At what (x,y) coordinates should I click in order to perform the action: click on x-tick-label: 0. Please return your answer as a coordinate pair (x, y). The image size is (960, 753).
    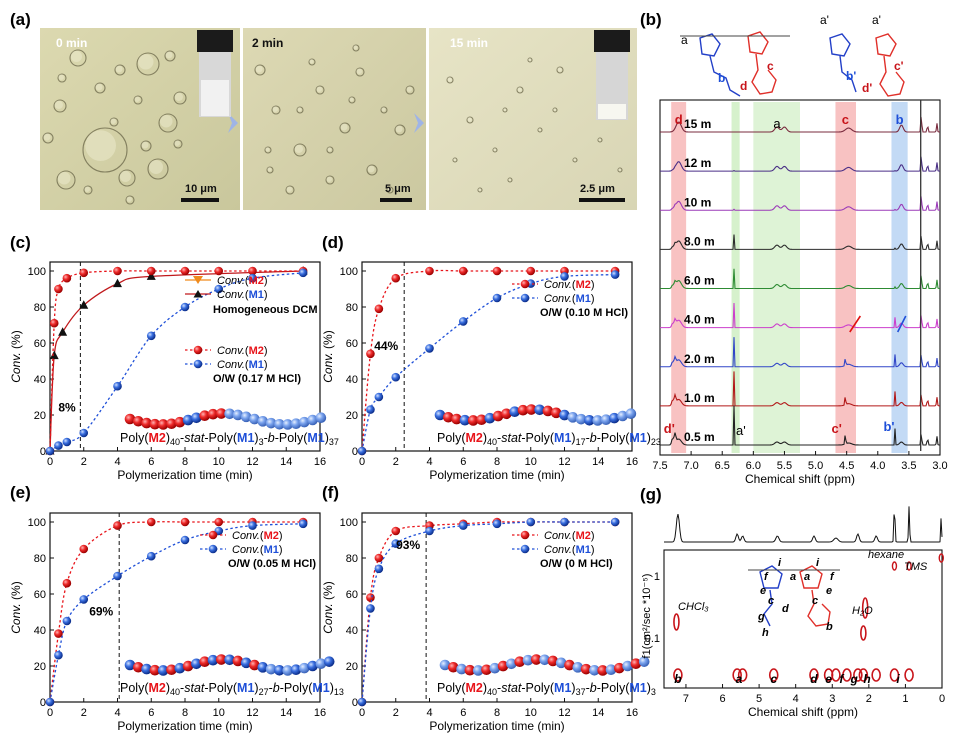
    Looking at the image, I should click on (362, 713).